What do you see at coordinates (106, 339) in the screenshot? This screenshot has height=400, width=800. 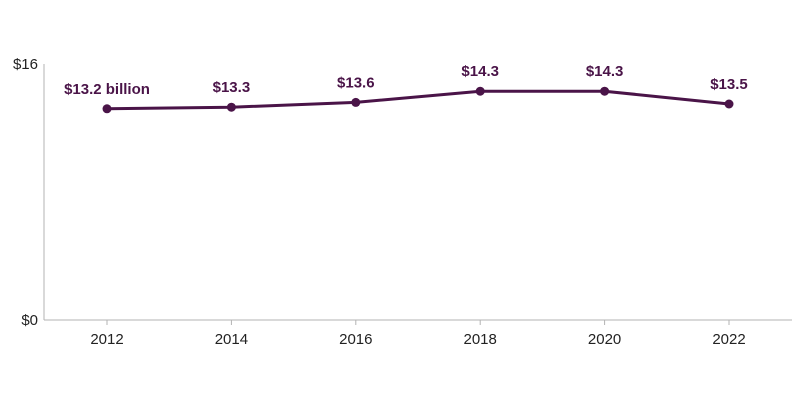 I see `x-tick-label: 2012` at bounding box center [106, 339].